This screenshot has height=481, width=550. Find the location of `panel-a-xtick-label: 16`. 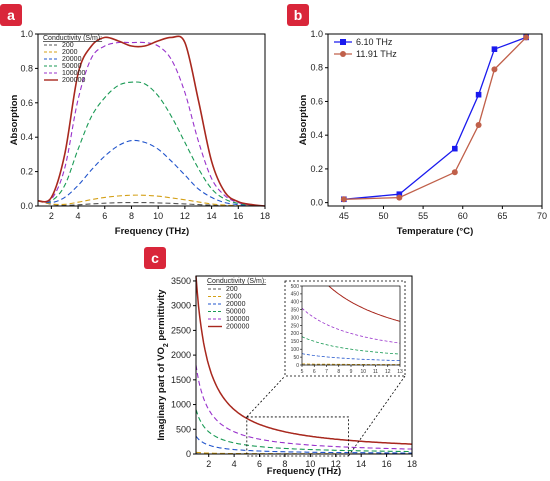

panel-a-xtick-label: 16 is located at coordinates (238, 216).